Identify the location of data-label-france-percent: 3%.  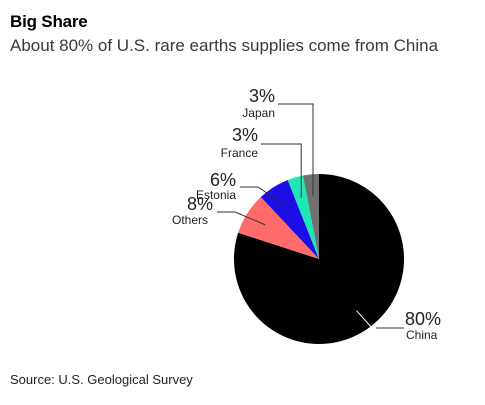
(245, 135).